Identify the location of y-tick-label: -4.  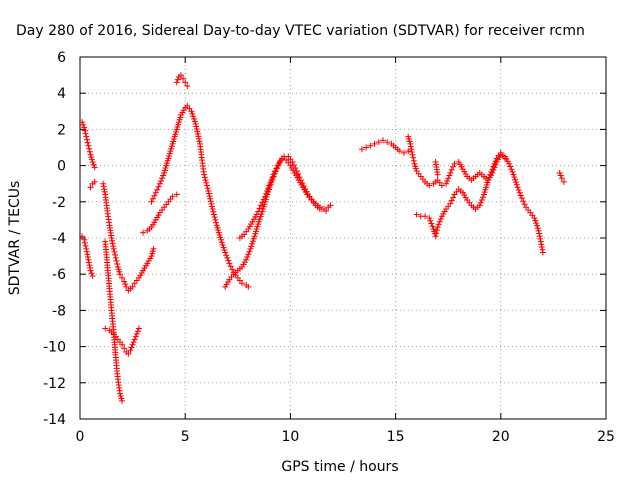
(59, 239).